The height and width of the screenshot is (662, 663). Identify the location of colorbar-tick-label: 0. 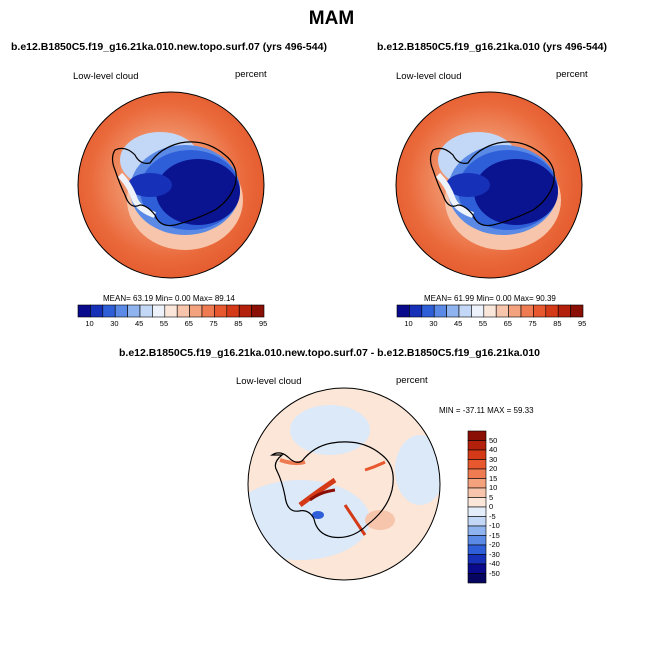
(491, 506).